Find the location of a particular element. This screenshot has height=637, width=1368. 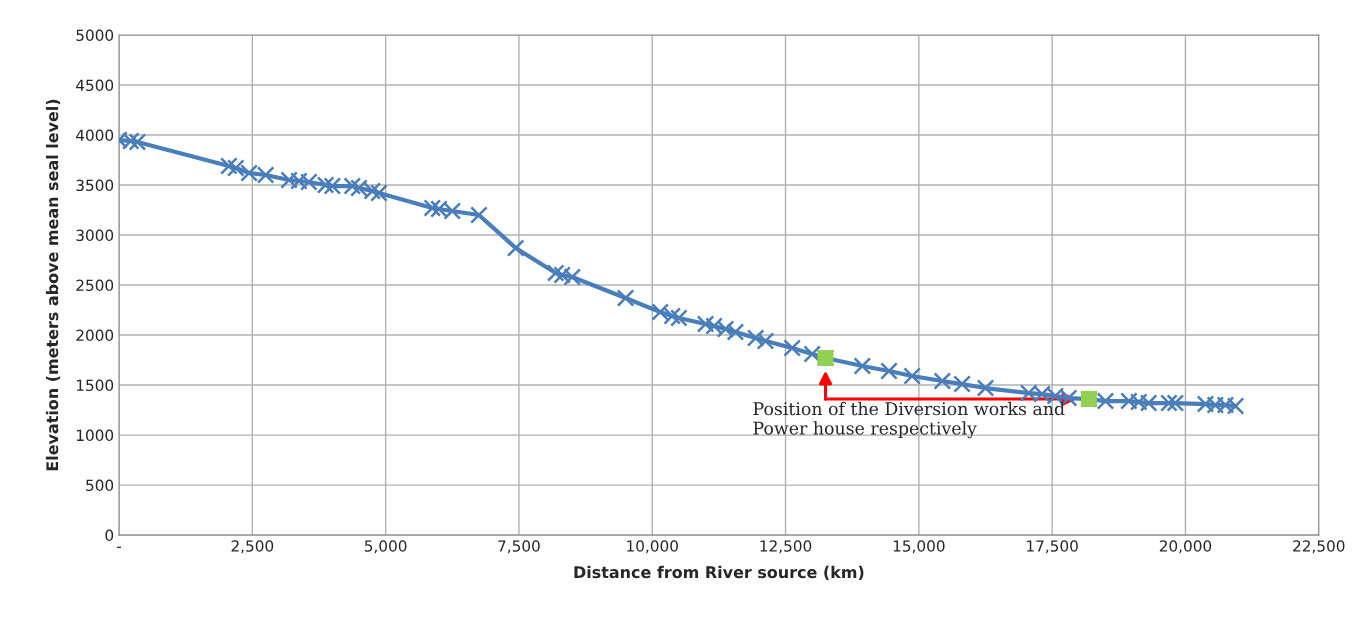

y-tick-label: 4000 is located at coordinates (95, 135).